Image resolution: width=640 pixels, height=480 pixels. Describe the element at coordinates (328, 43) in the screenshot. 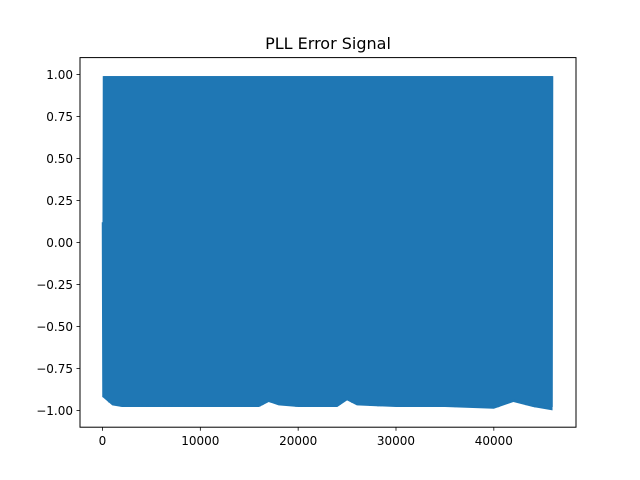

I see `chart-title: PLL Error Signal` at that location.